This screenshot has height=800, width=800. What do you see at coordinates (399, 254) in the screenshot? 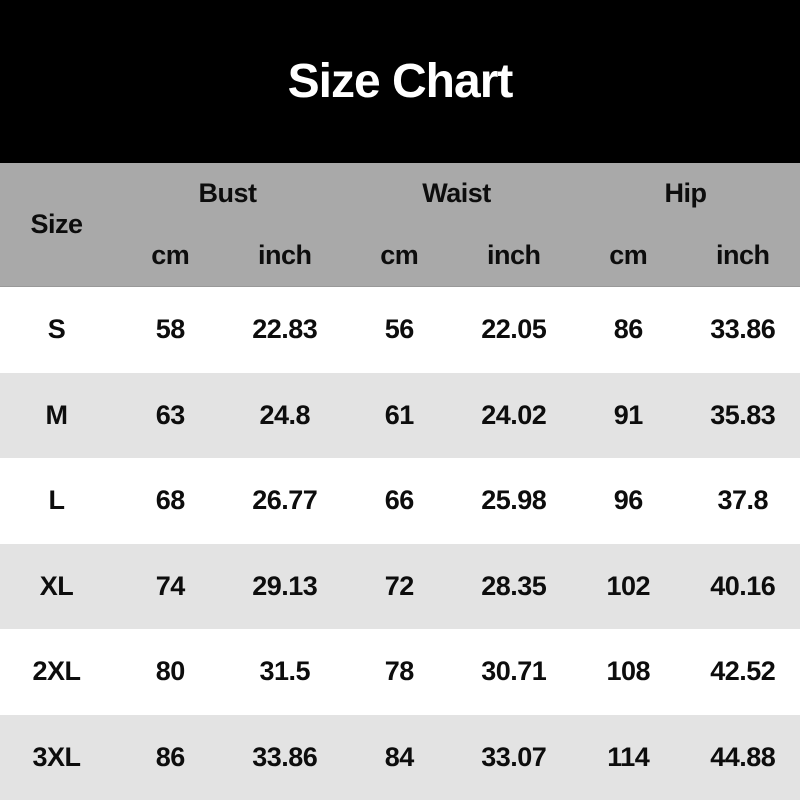
I see `waist-cm-header: cm` at bounding box center [399, 254].